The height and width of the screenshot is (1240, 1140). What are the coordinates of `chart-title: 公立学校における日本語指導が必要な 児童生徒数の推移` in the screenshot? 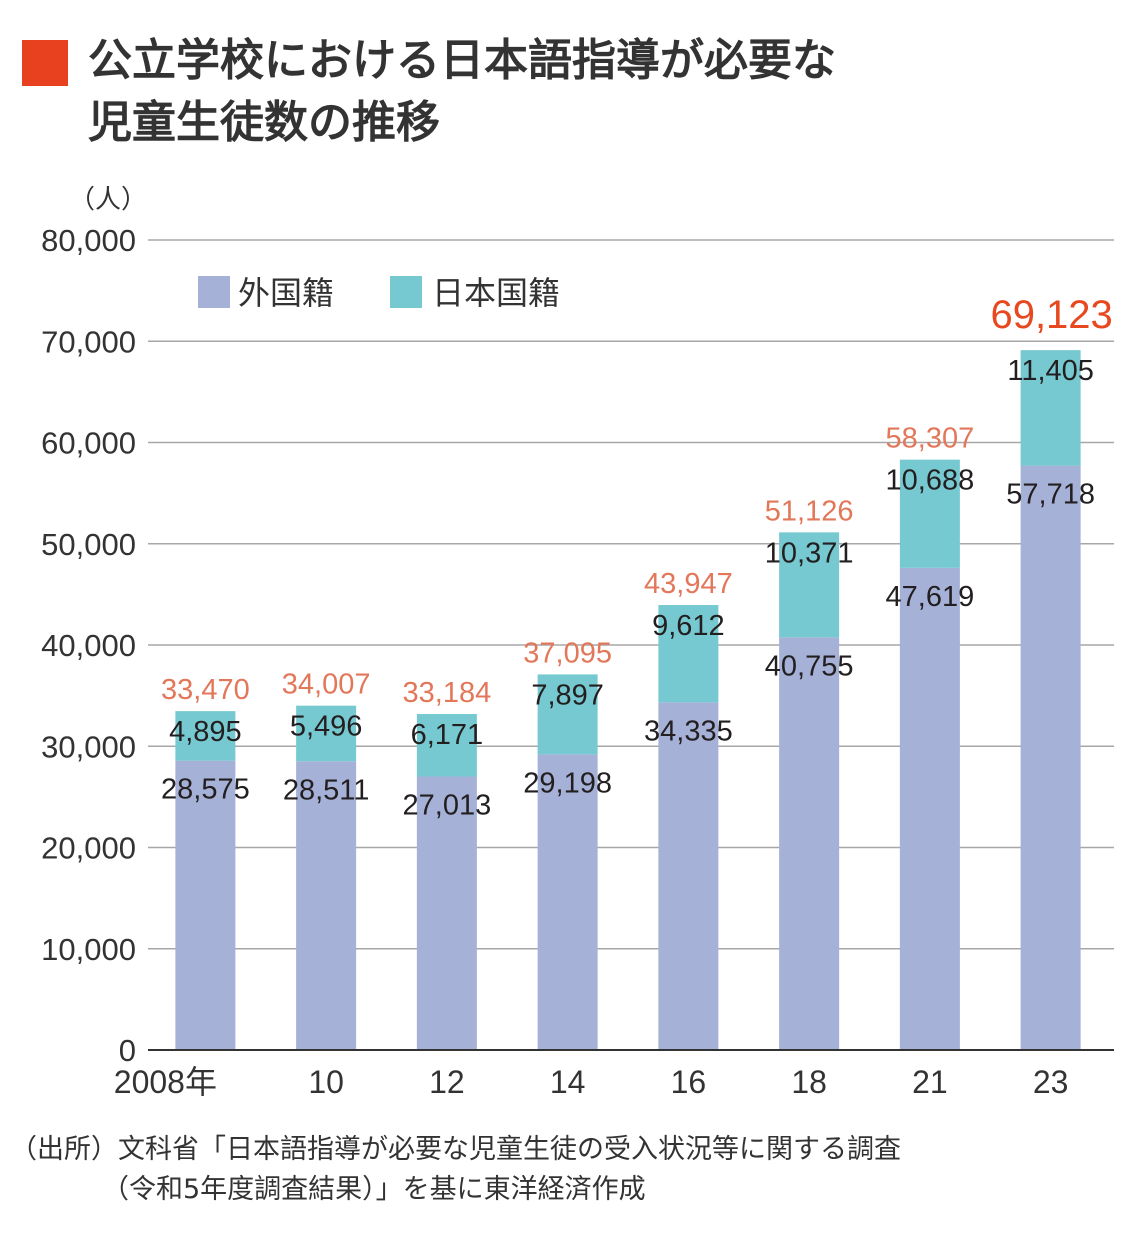 It's located at (462, 92).